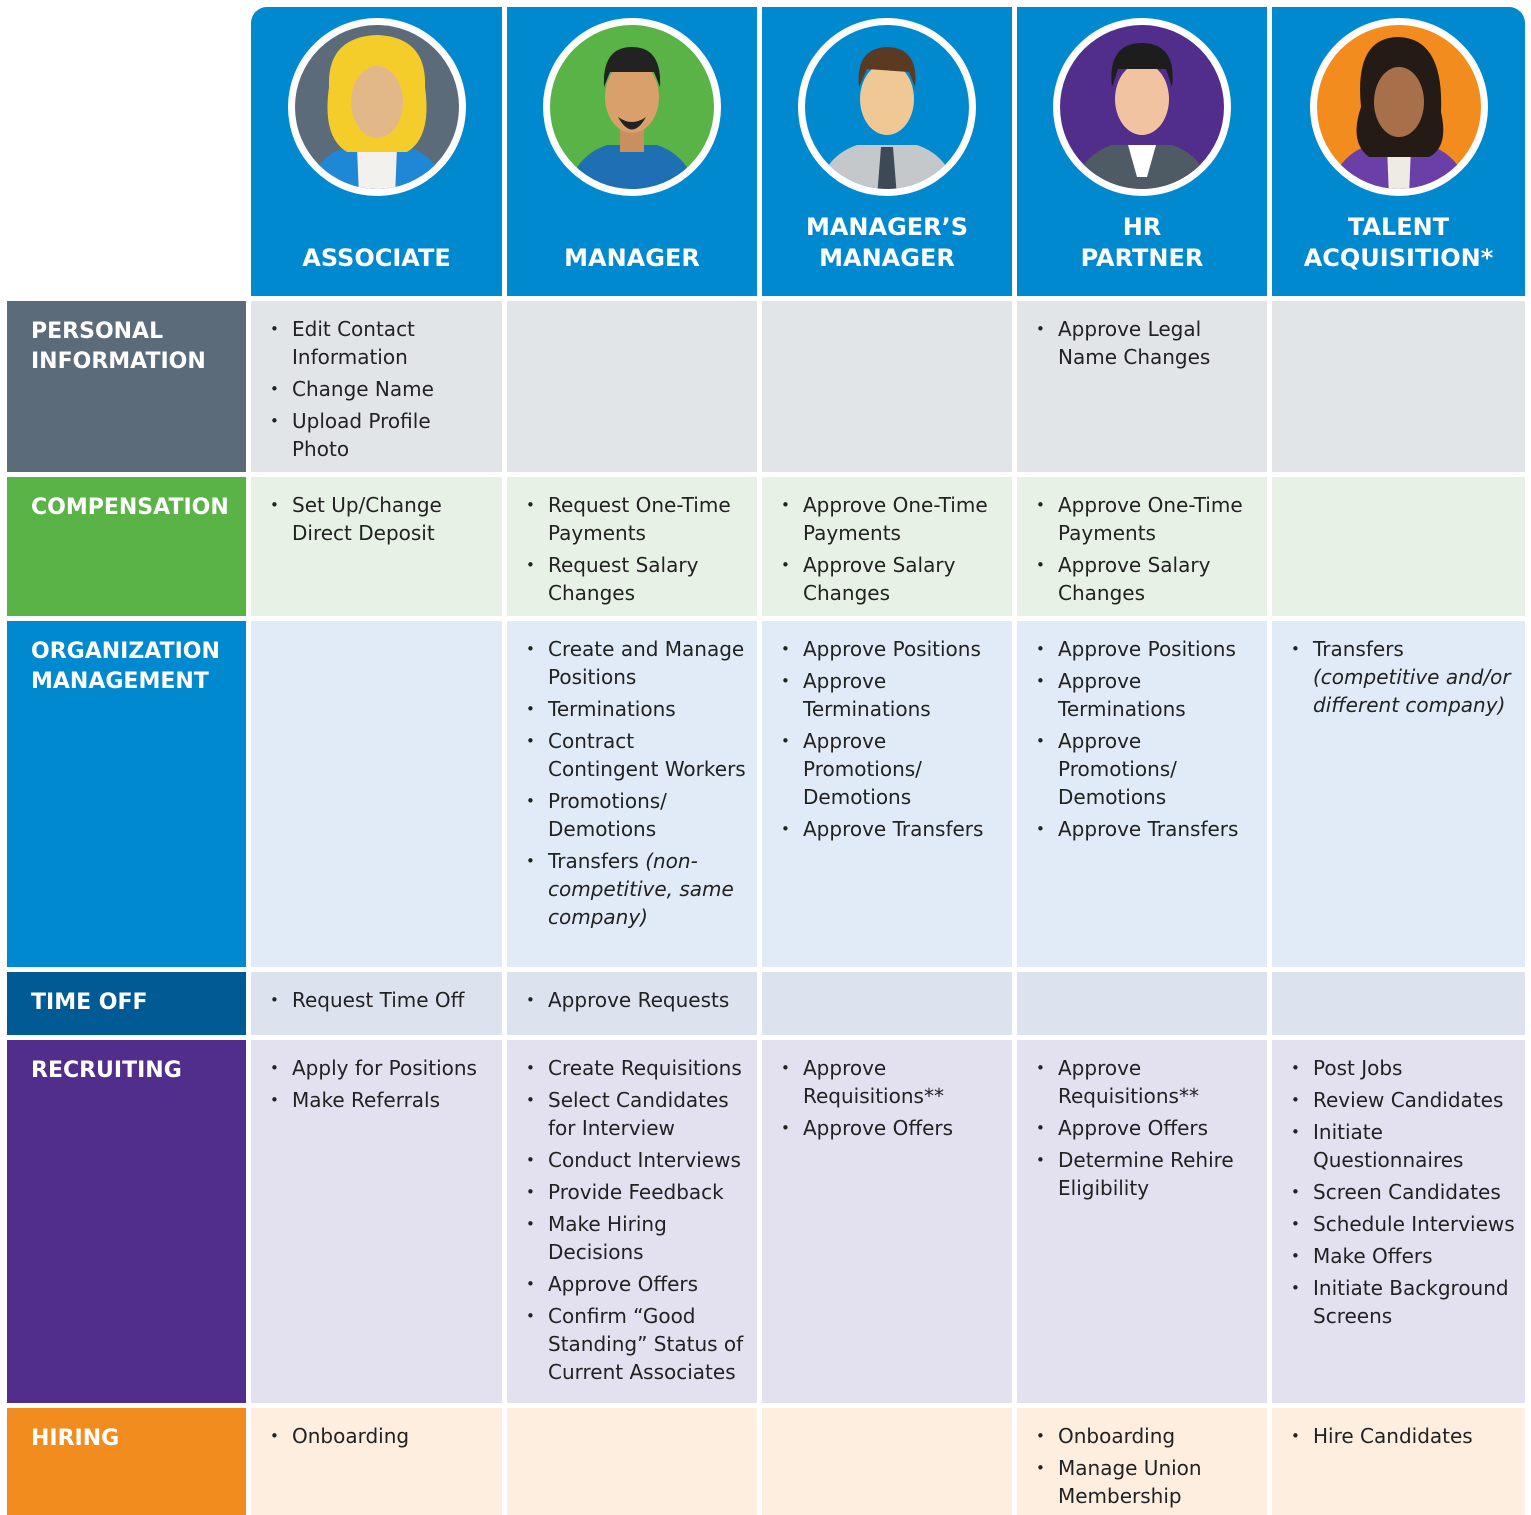 This screenshot has width=1531, height=1515. I want to click on list-item: Conduct Interviews, so click(637, 1160).